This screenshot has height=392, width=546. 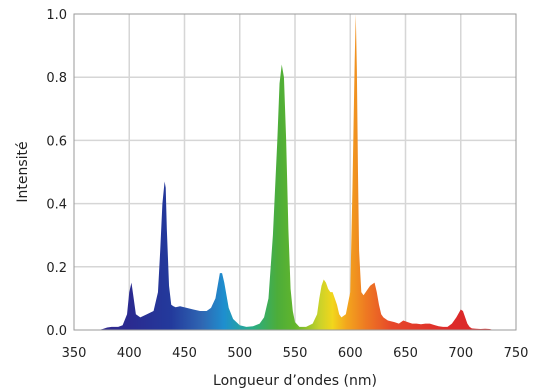 I want to click on x-tick-label: 650, so click(x=405, y=353).